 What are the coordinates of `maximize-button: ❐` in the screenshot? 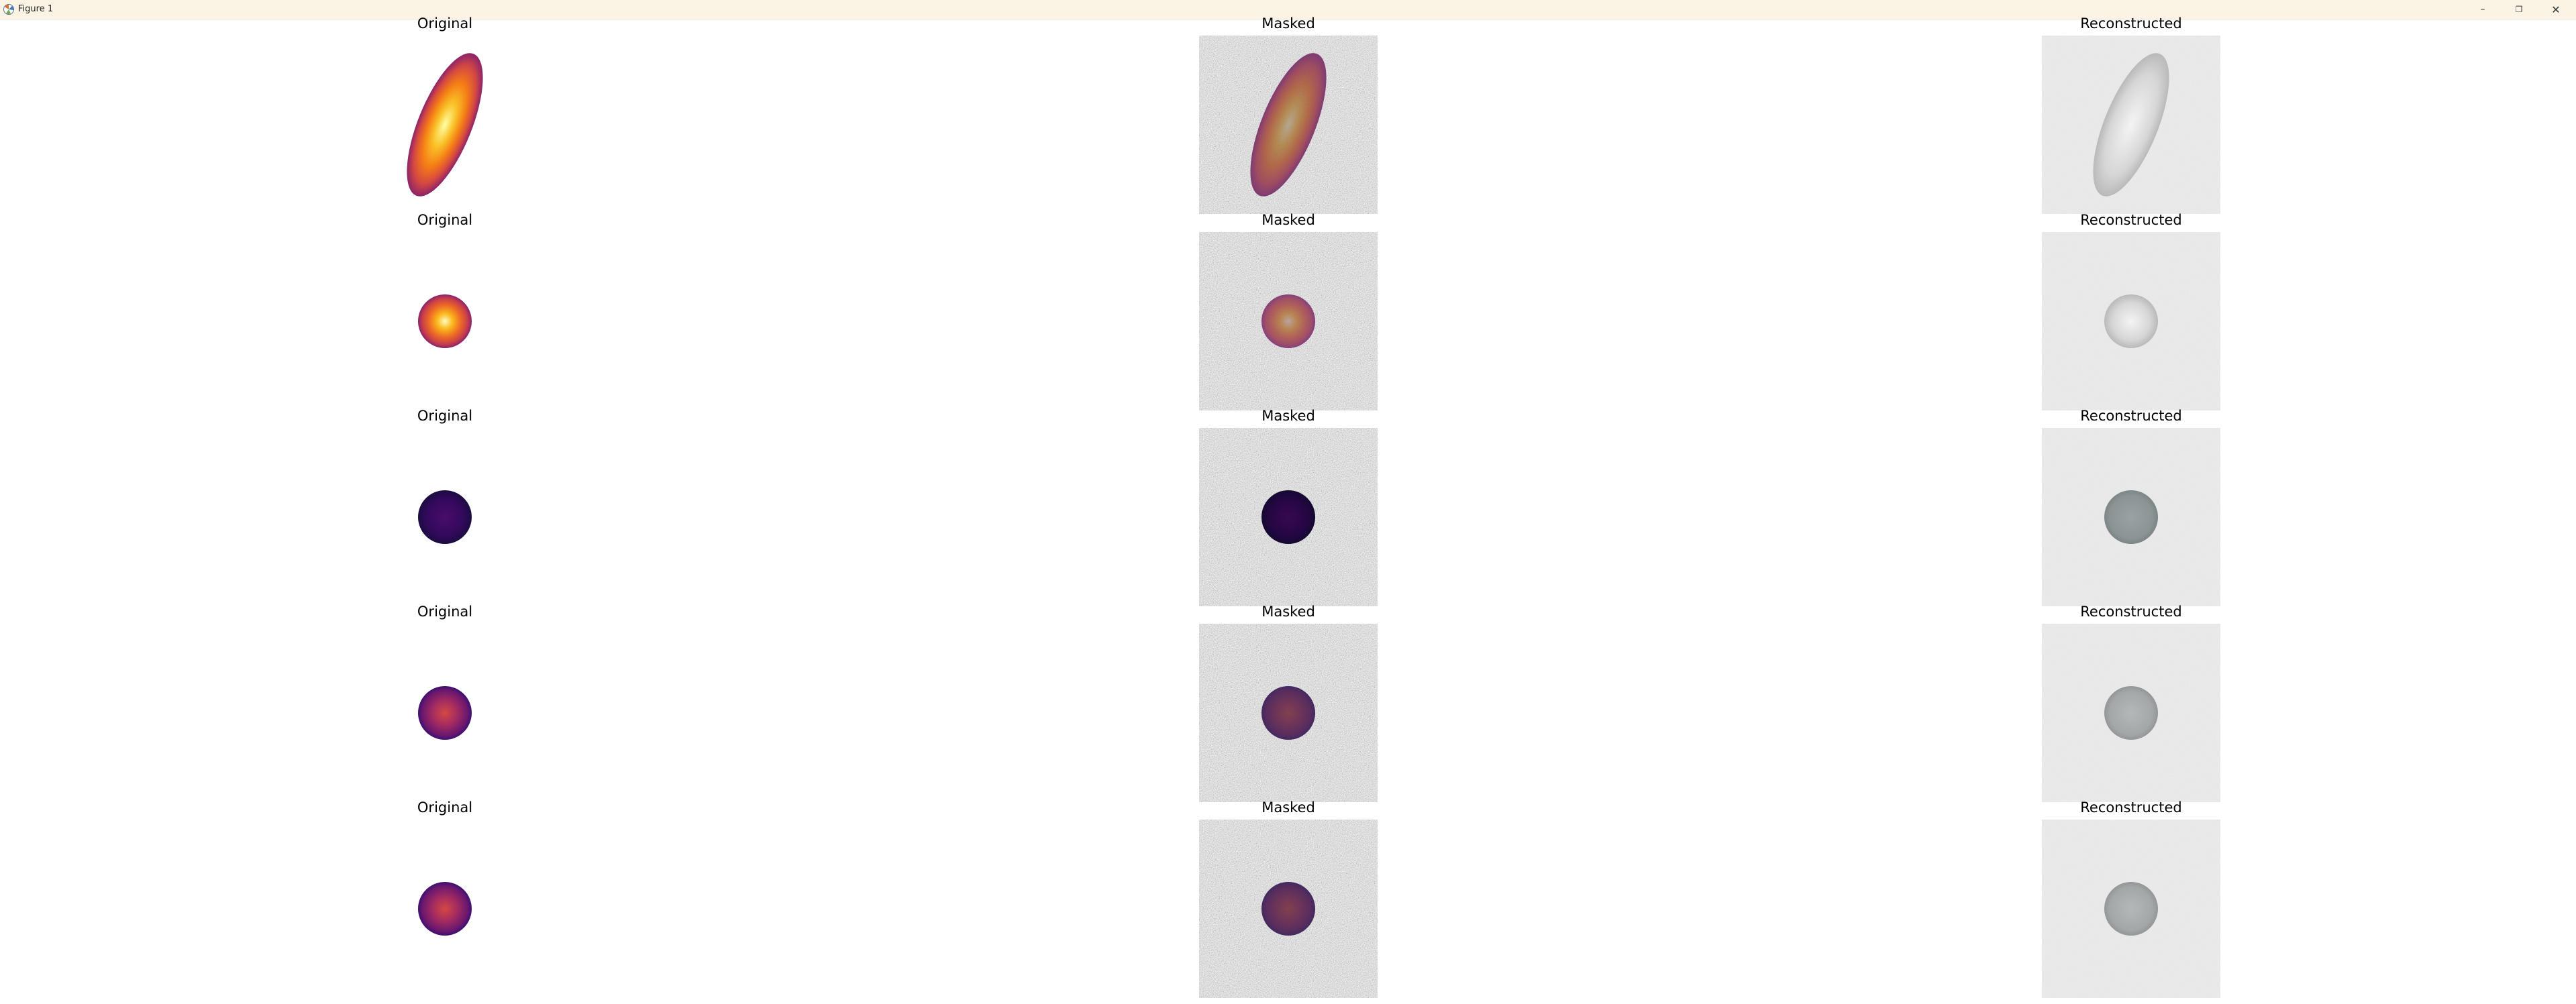 It's located at (2519, 9).